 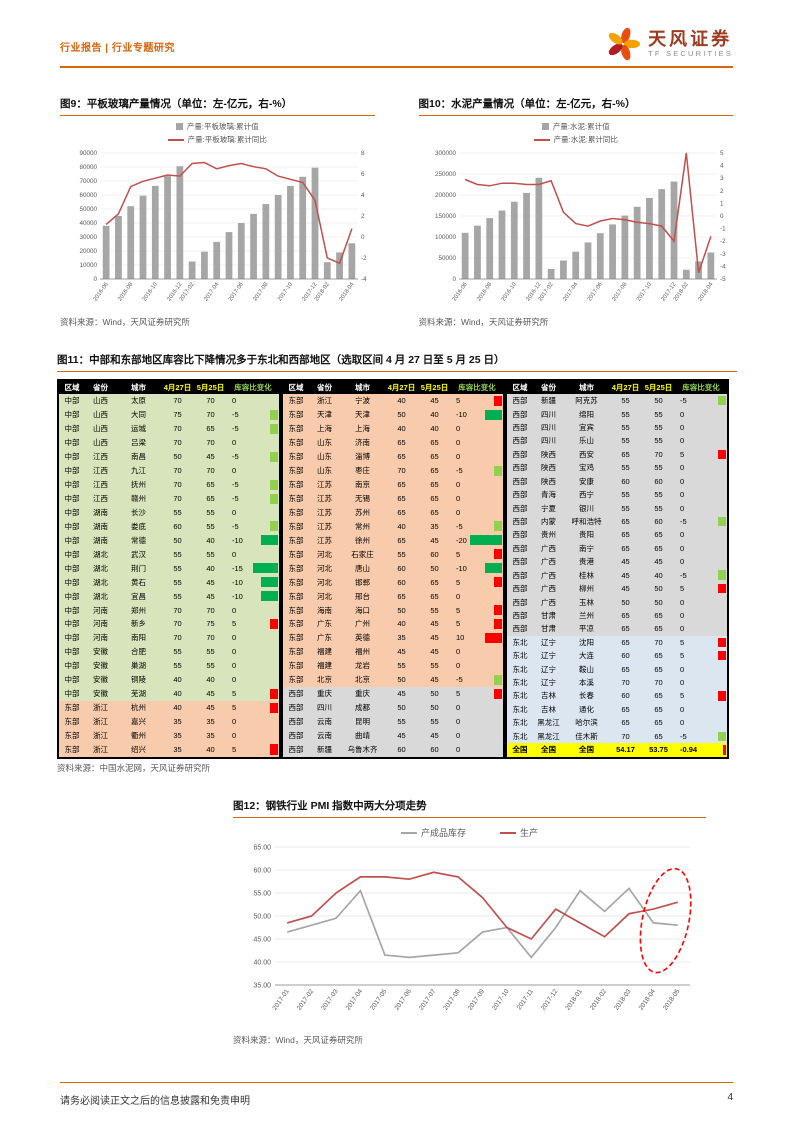 What do you see at coordinates (548, 548) in the screenshot?
I see `province-cell: 广西` at bounding box center [548, 548].